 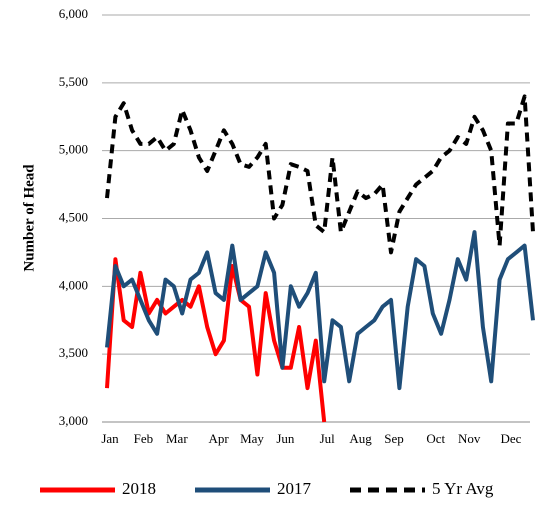 What do you see at coordinates (285, 438) in the screenshot?
I see `x-tick-label: Jun` at bounding box center [285, 438].